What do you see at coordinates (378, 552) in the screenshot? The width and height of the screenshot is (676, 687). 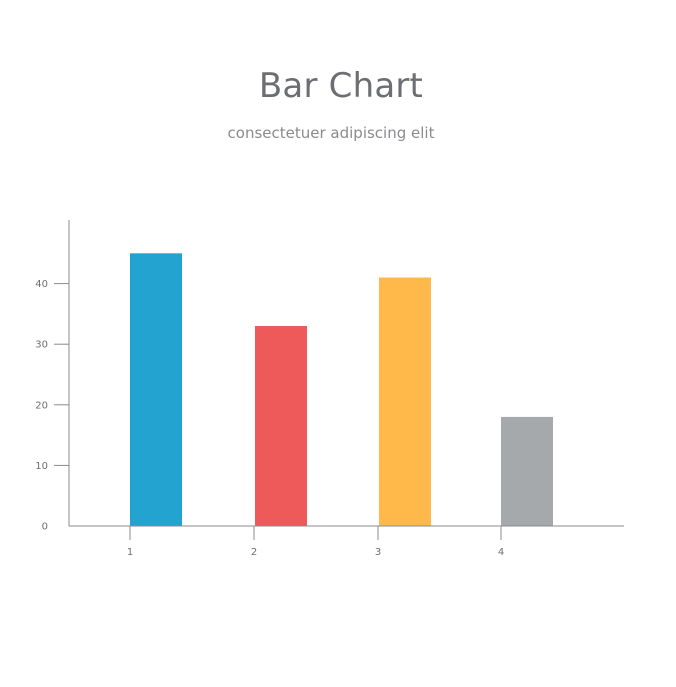 I see `x-tick-label: 3` at bounding box center [378, 552].